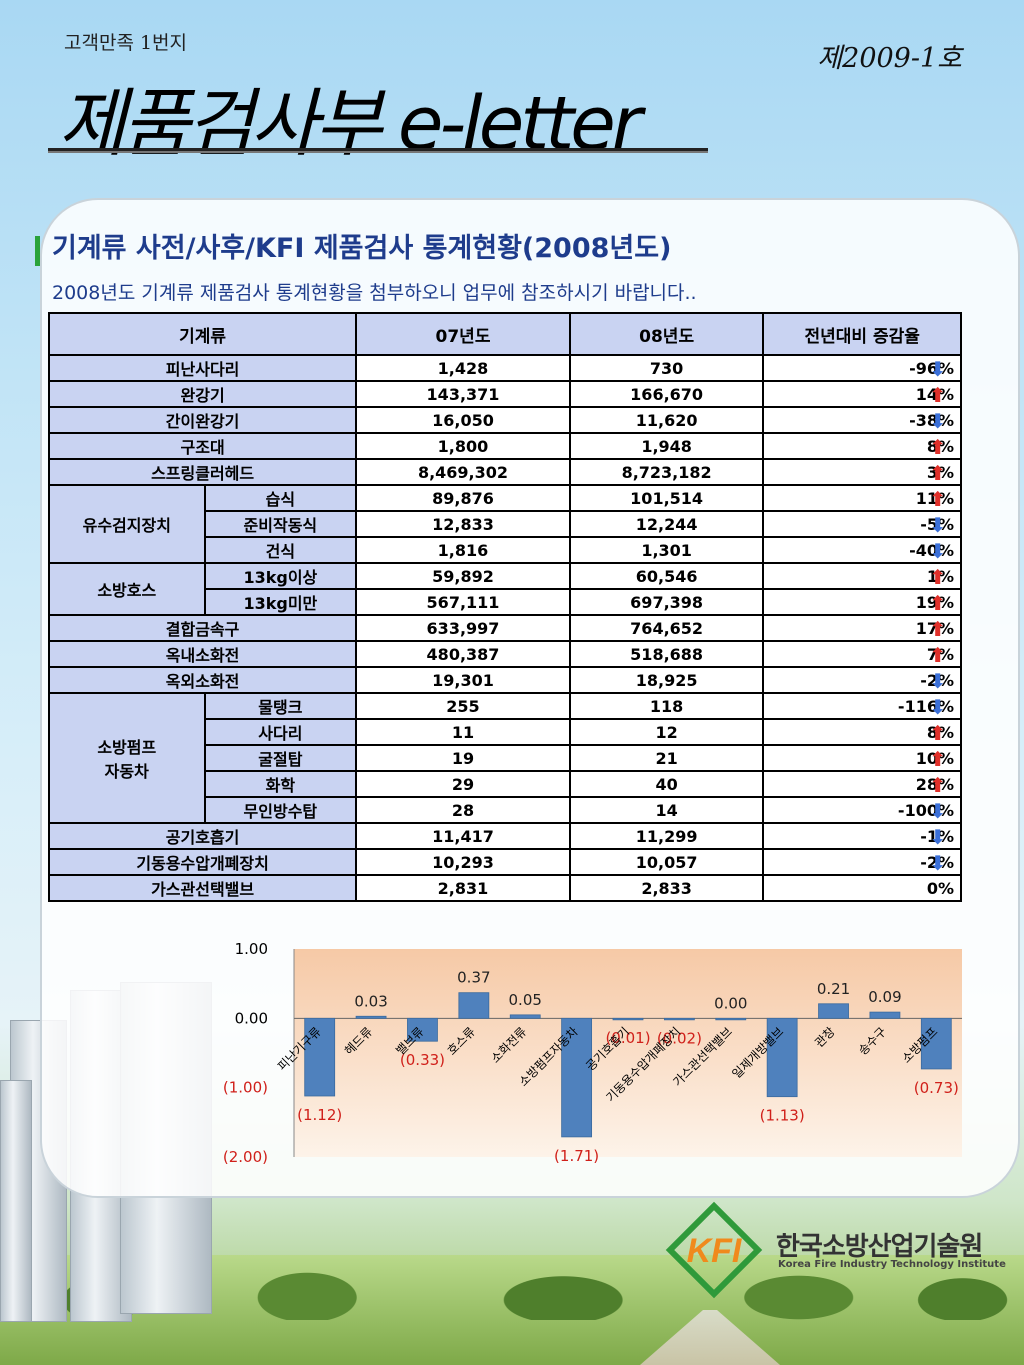 The height and width of the screenshot is (1365, 1024). What do you see at coordinates (666, 680) in the screenshot?
I see `value-2008: 18,925` at bounding box center [666, 680].